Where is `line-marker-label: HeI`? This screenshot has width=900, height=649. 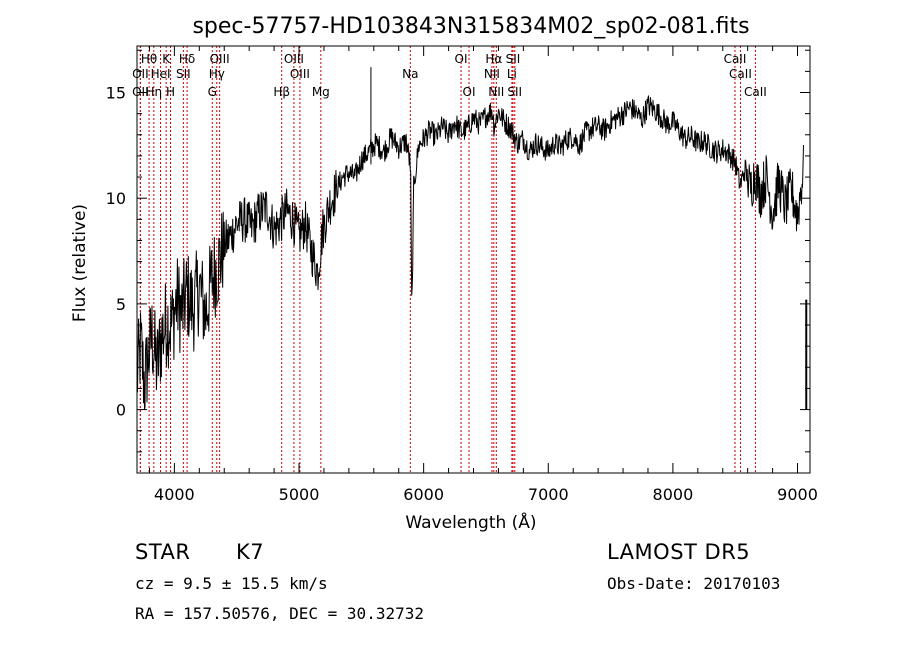
line-marker-label: HeI is located at coordinates (161, 74).